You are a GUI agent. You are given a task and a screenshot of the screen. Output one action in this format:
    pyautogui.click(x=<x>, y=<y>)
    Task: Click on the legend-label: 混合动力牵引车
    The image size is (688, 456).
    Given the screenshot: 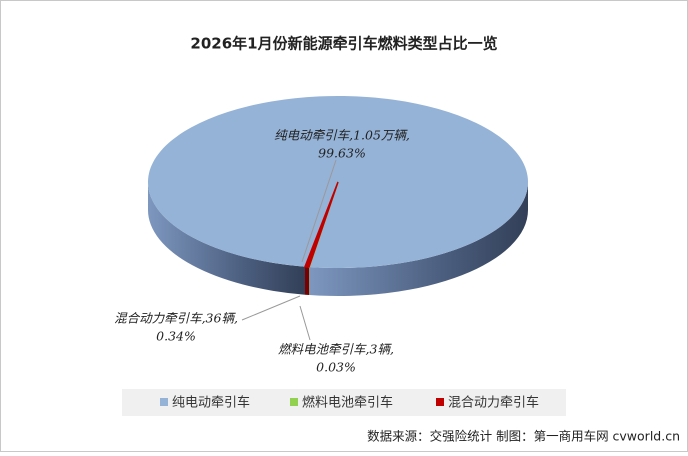 What is the action you would take?
    pyautogui.click(x=493, y=403)
    